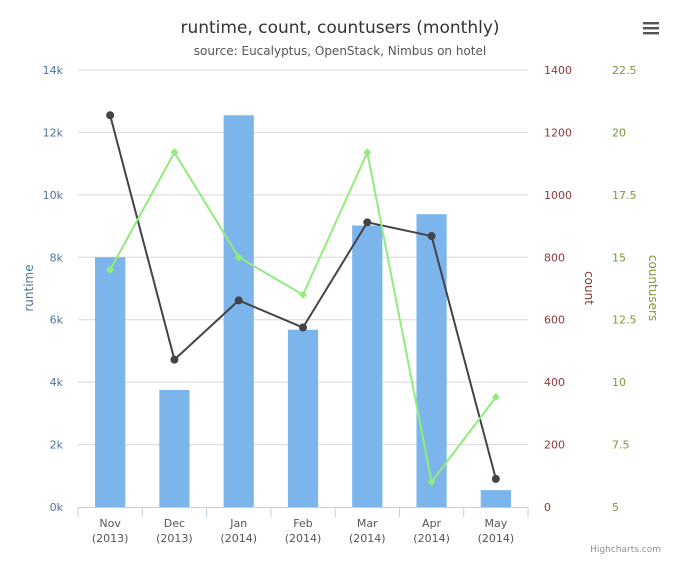 This screenshot has height=566, width=680. What do you see at coordinates (615, 507) in the screenshot?
I see `y3-tick-label: 5` at bounding box center [615, 507].